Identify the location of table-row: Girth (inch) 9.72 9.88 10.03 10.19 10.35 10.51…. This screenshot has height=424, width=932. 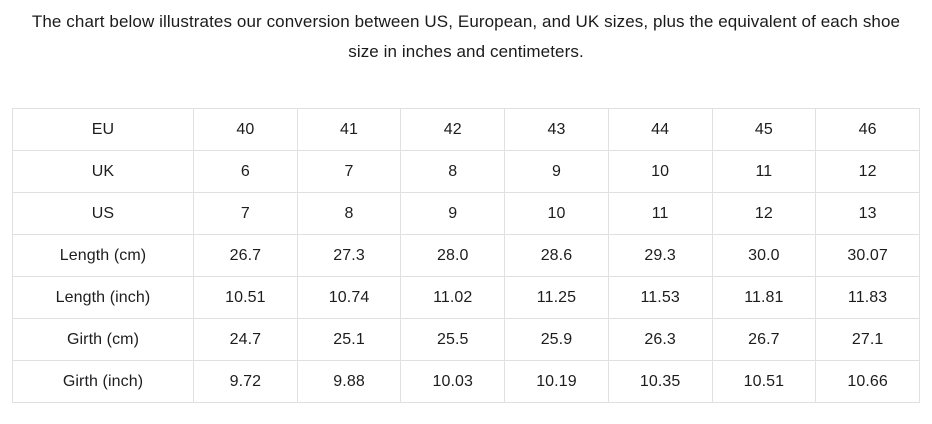
(466, 381).